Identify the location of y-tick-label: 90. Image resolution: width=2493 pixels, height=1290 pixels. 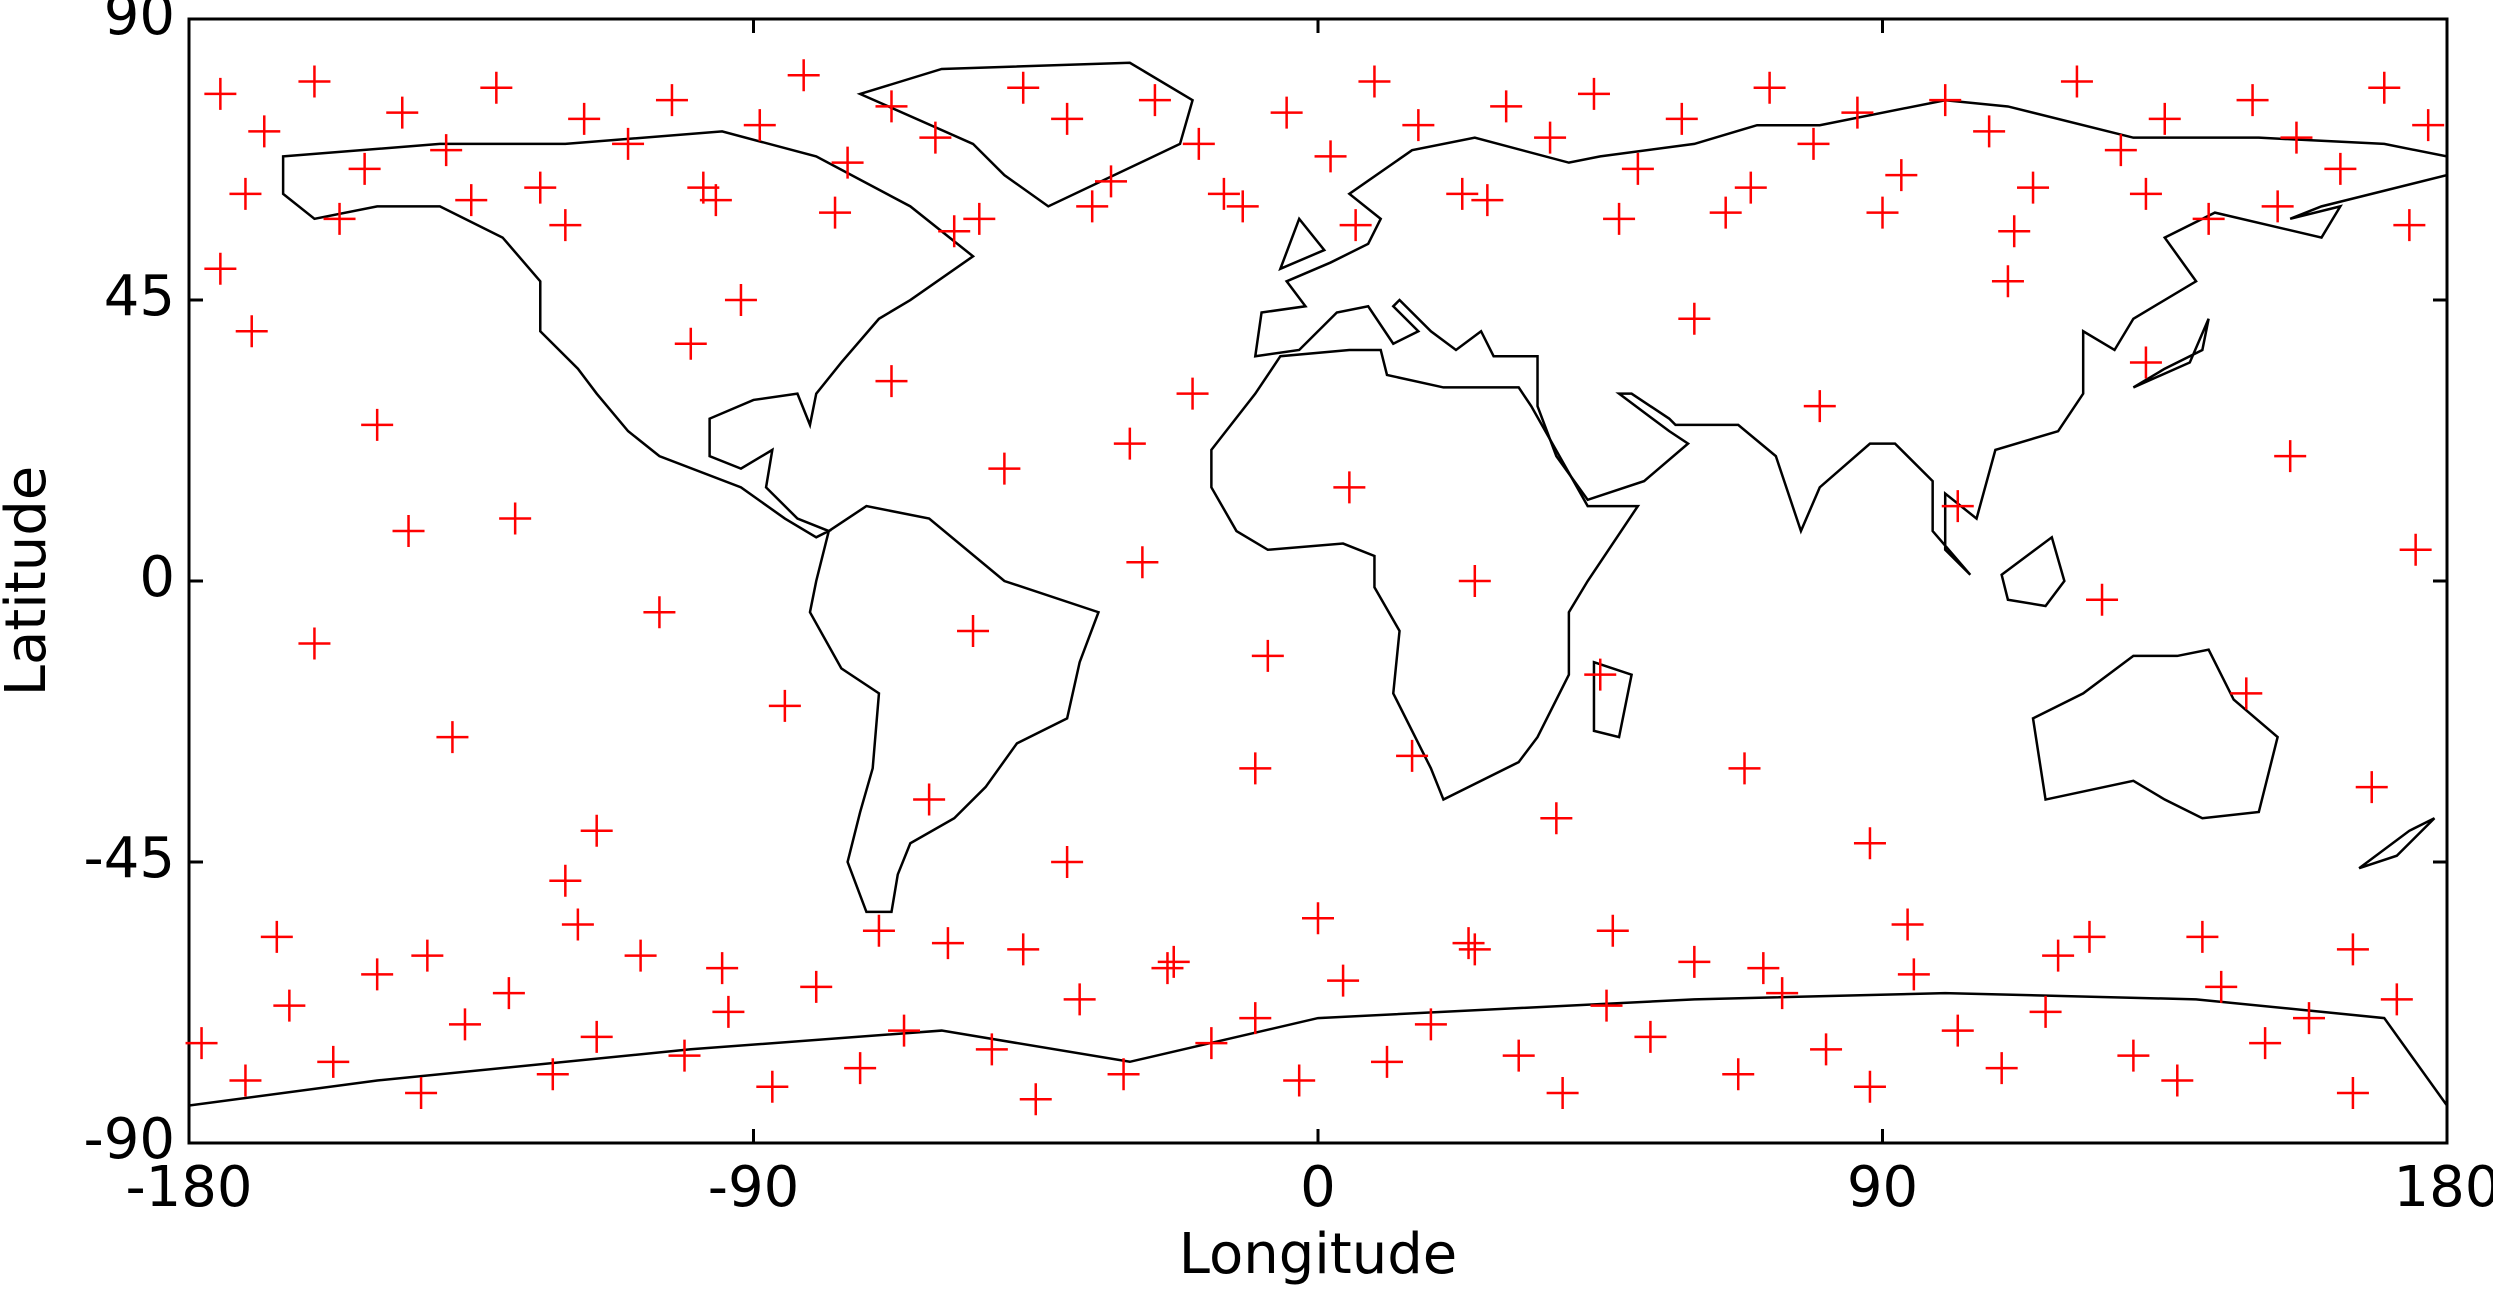
(139, 24).